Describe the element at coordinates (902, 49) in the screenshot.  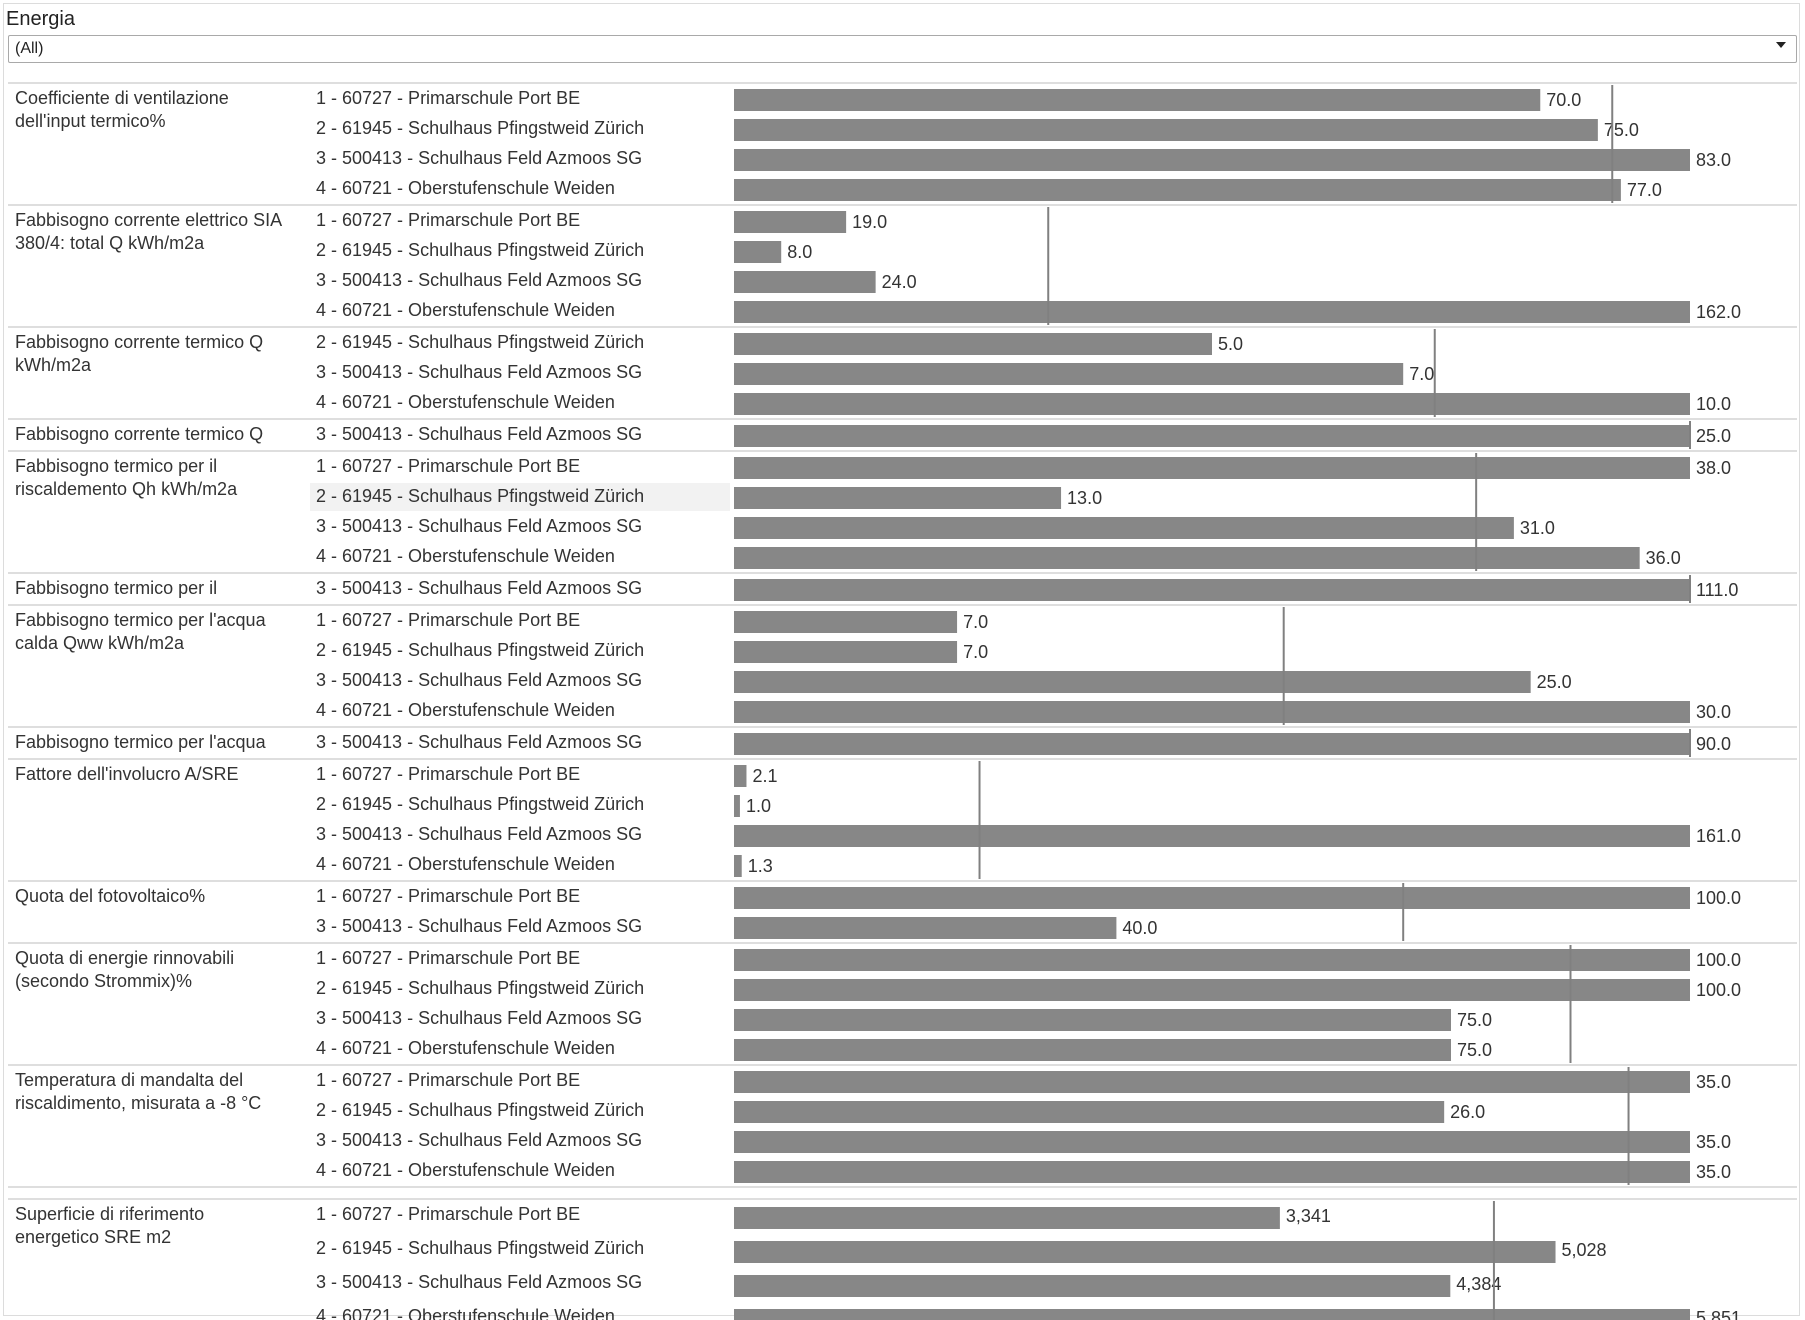
I see `energia-filter-dropdown: (All)` at that location.